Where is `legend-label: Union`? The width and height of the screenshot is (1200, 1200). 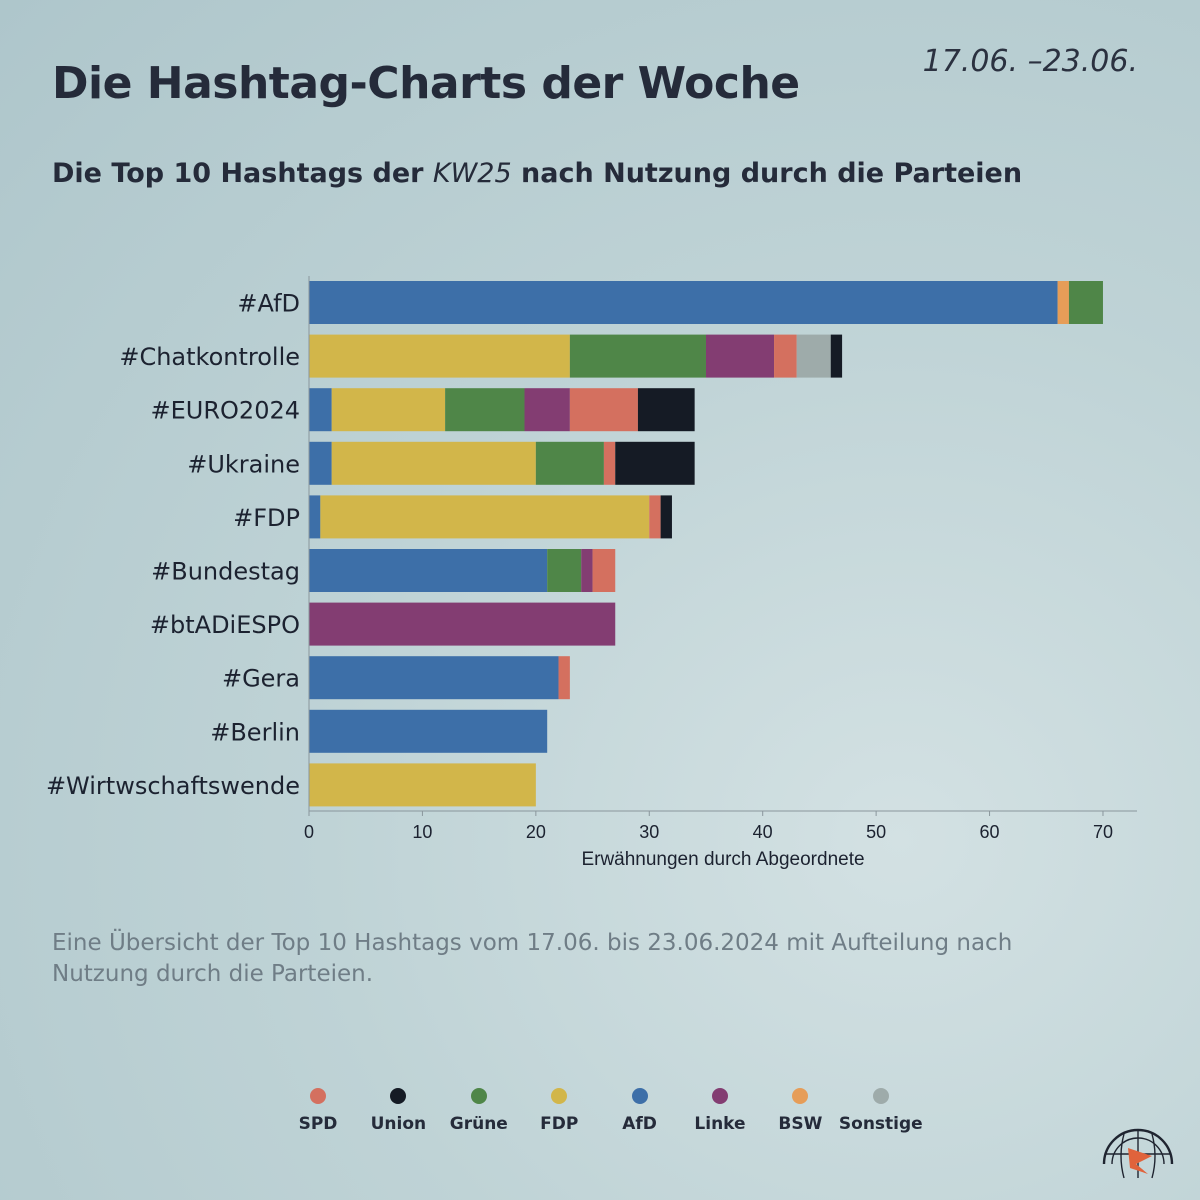
legend-label: Union is located at coordinates (398, 1124).